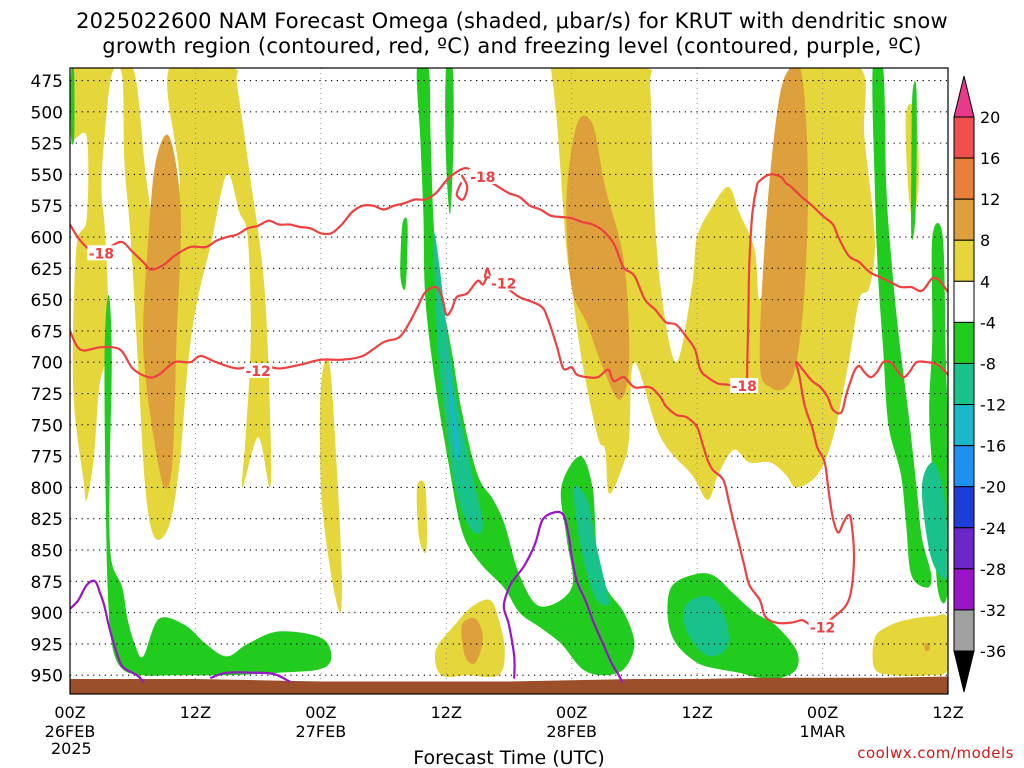 Image resolution: width=1024 pixels, height=768 pixels. What do you see at coordinates (453, 404) in the screenshot?
I see `omega-region--16to-12-0` at bounding box center [453, 404].